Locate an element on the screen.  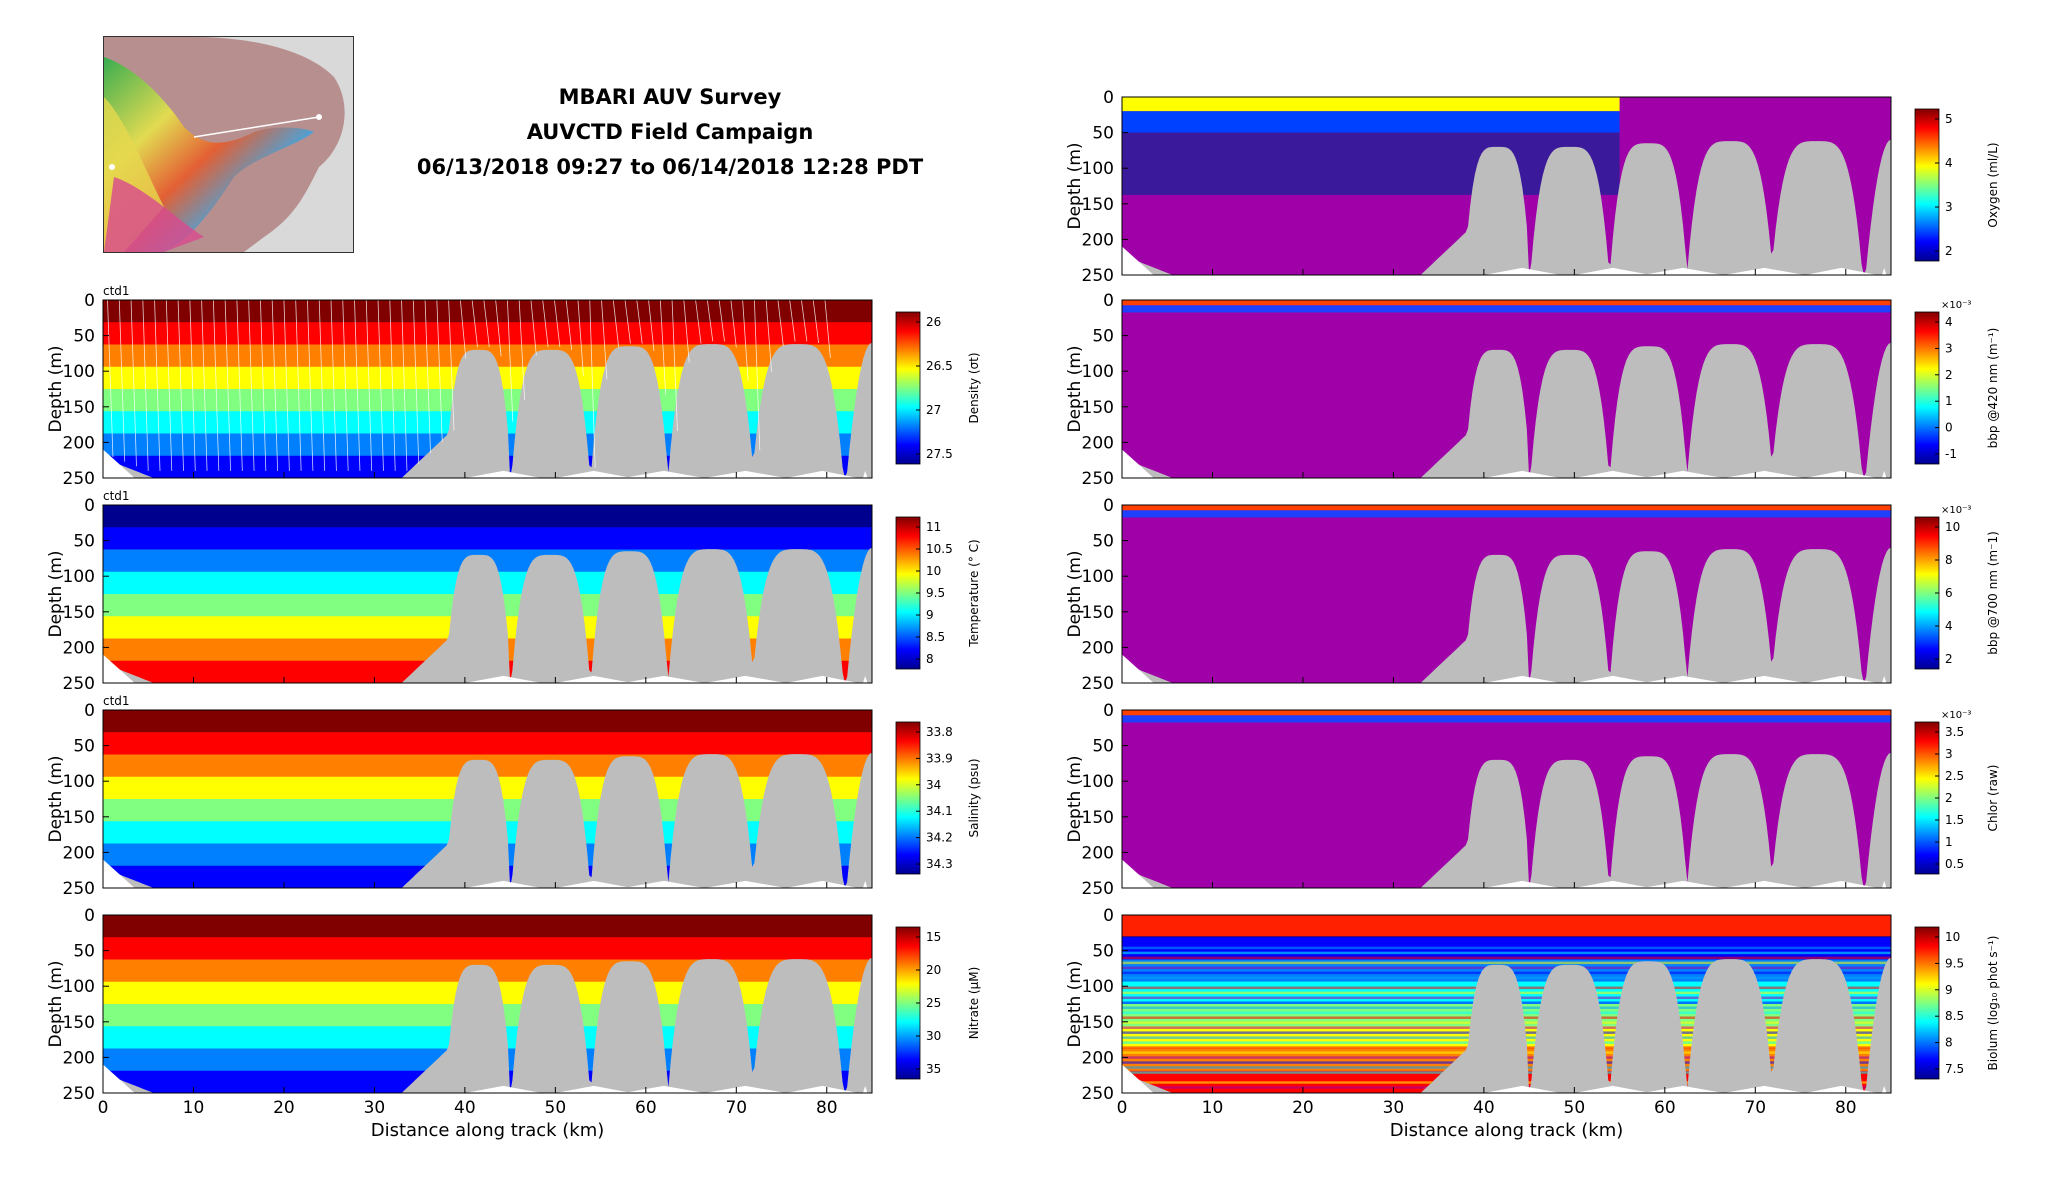
surface-band is located at coordinates (1371, 104).